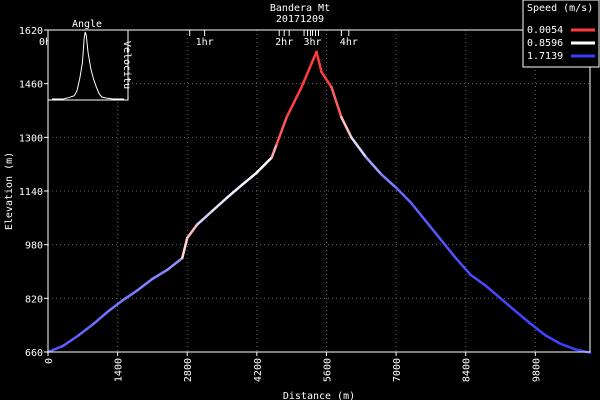  What do you see at coordinates (467, 370) in the screenshot?
I see `x-tick-label: 8400` at bounding box center [467, 370].